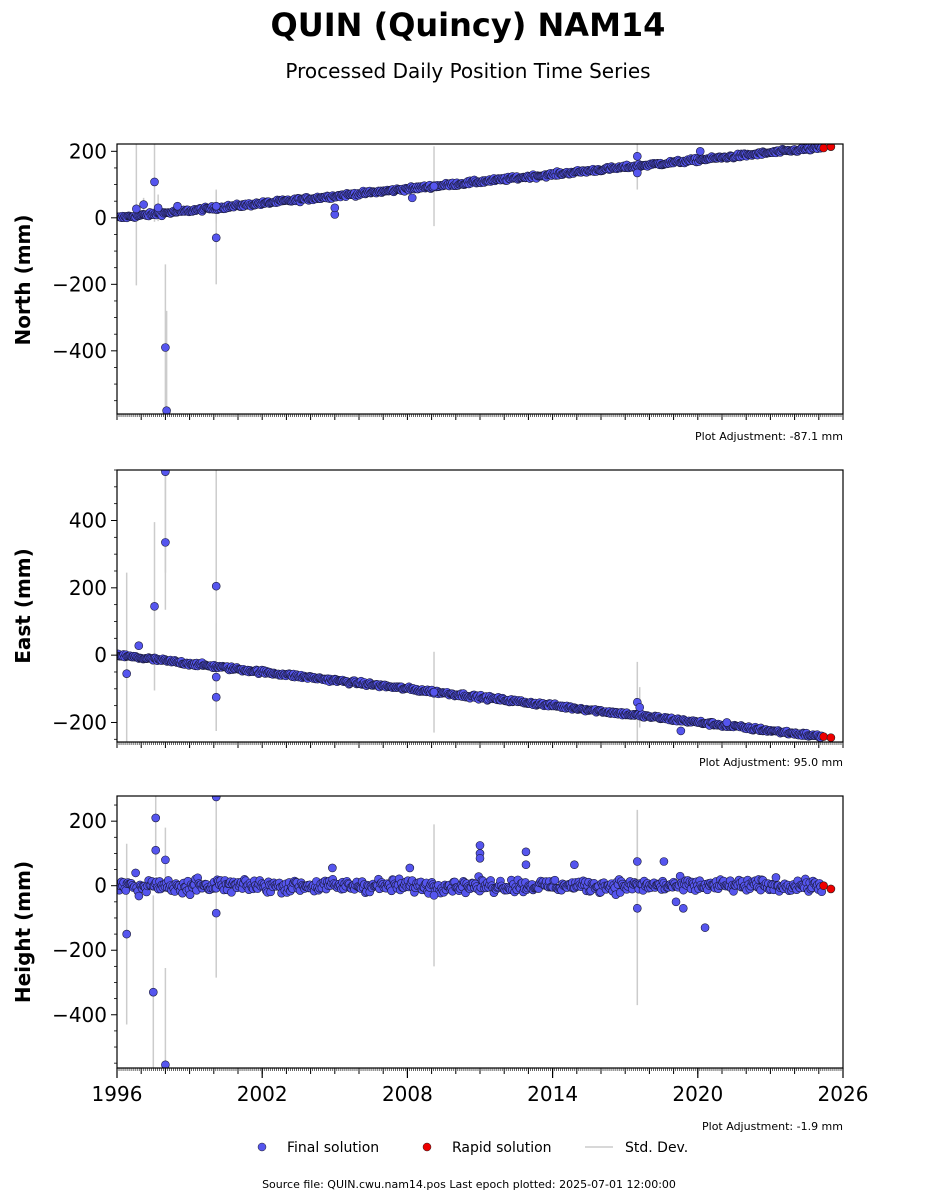 Image resolution: width=937 pixels, height=1200 pixels. Describe the element at coordinates (772, 1126) in the screenshot. I see `height-plot-adjustment: Plot Adjustment: -1.9 mm` at that location.